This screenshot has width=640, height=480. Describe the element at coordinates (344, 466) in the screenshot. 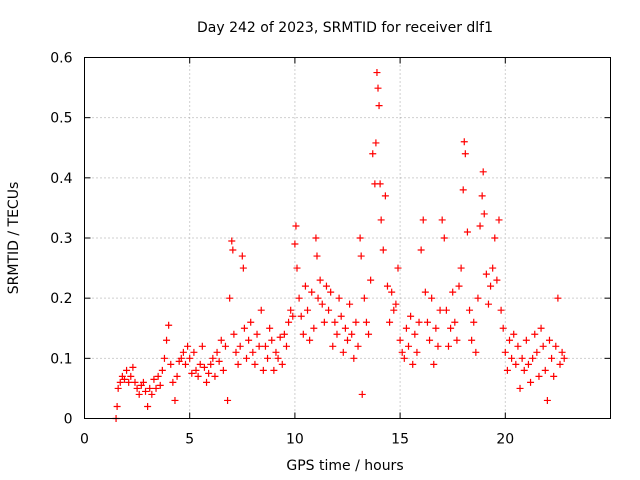

I see `x-axis-label: GPS time / hours` at that location.